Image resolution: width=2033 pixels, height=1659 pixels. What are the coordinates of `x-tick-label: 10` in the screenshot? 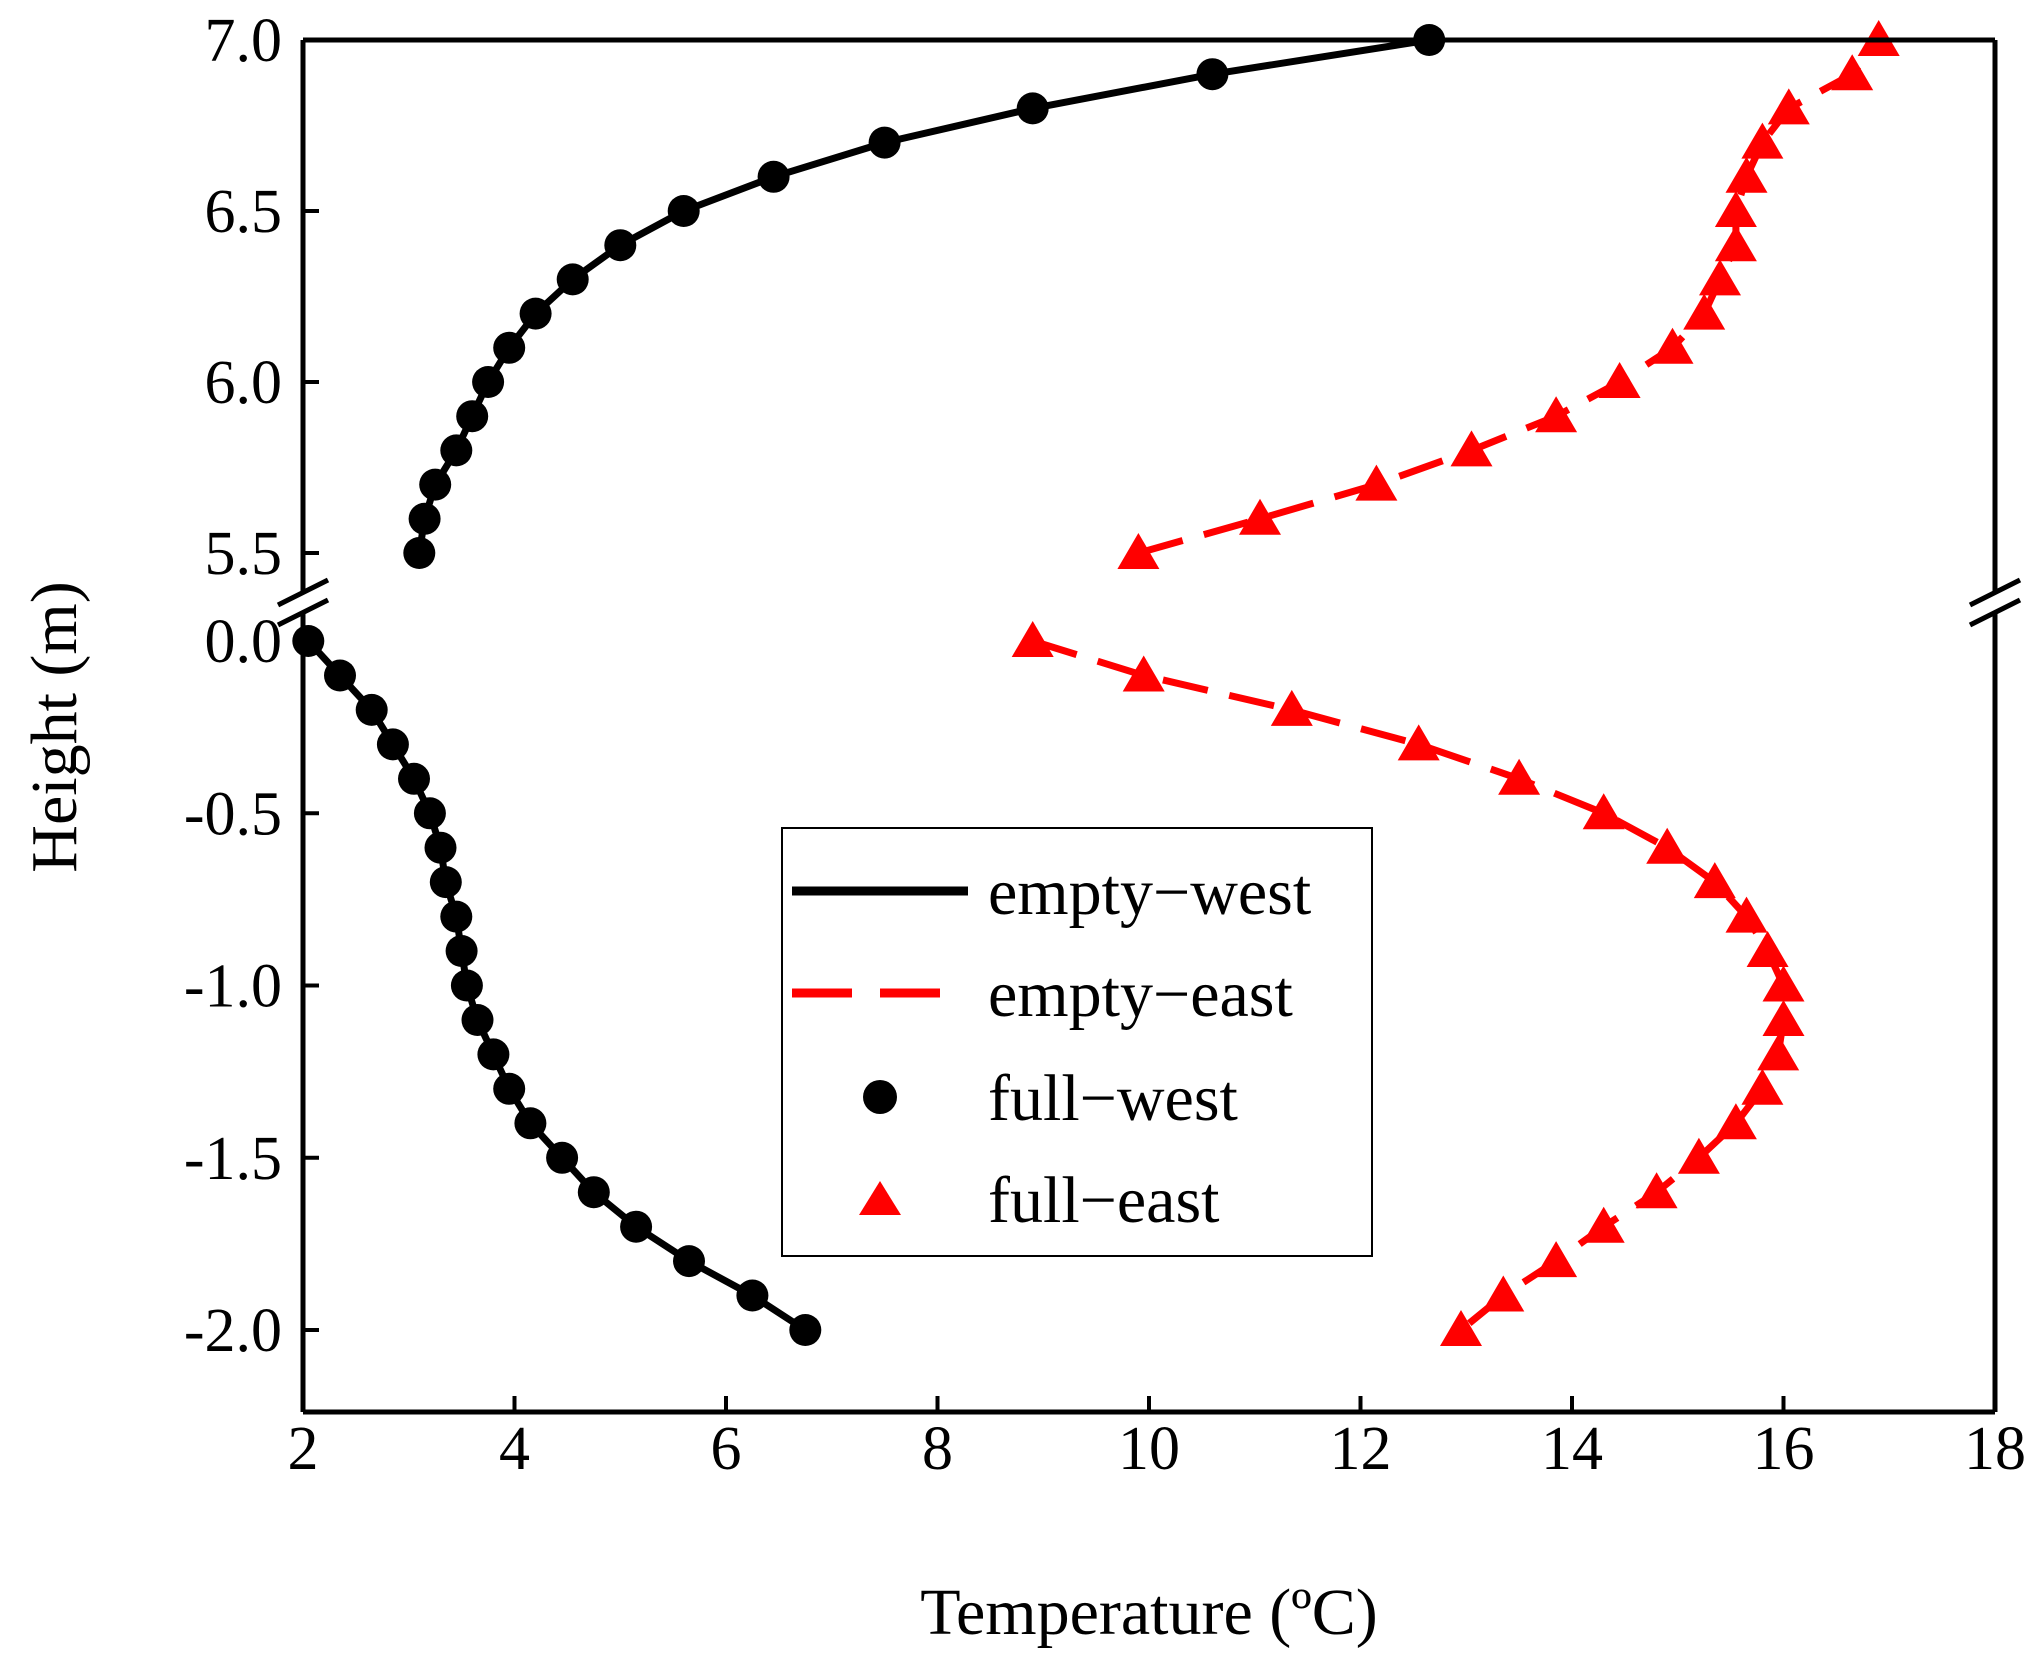 It's located at (1149, 1449).